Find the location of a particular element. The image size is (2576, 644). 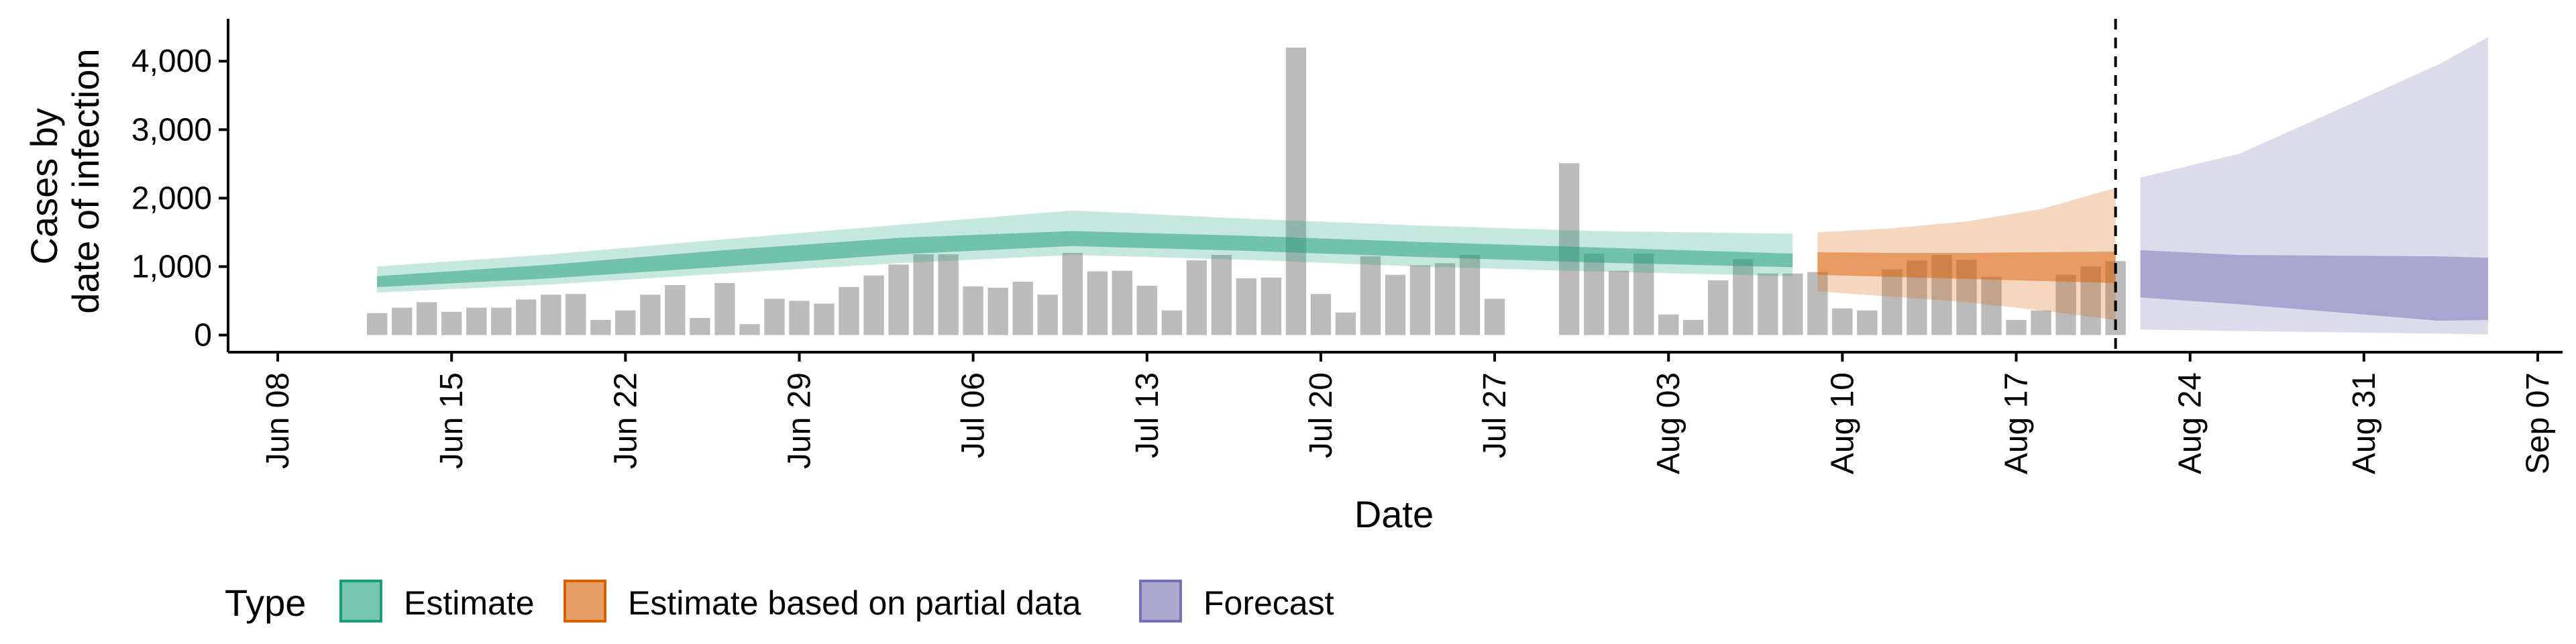

legend-item-forecast: Forecast is located at coordinates (1236, 601).